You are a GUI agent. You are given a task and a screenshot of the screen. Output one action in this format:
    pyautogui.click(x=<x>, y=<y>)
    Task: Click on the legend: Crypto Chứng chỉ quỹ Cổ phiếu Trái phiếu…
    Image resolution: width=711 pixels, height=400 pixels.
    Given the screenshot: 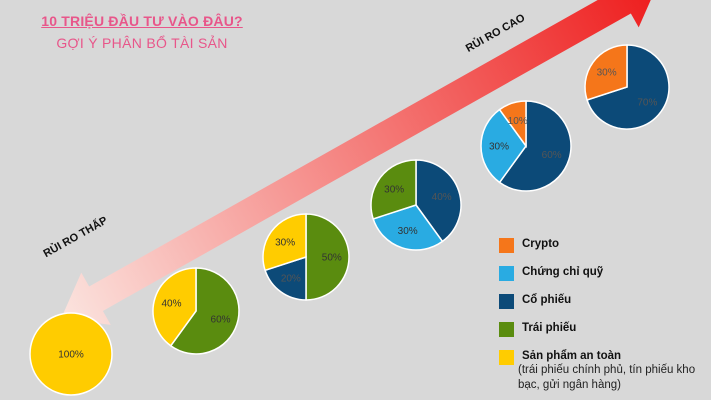 What is the action you would take?
    pyautogui.click(x=602, y=304)
    